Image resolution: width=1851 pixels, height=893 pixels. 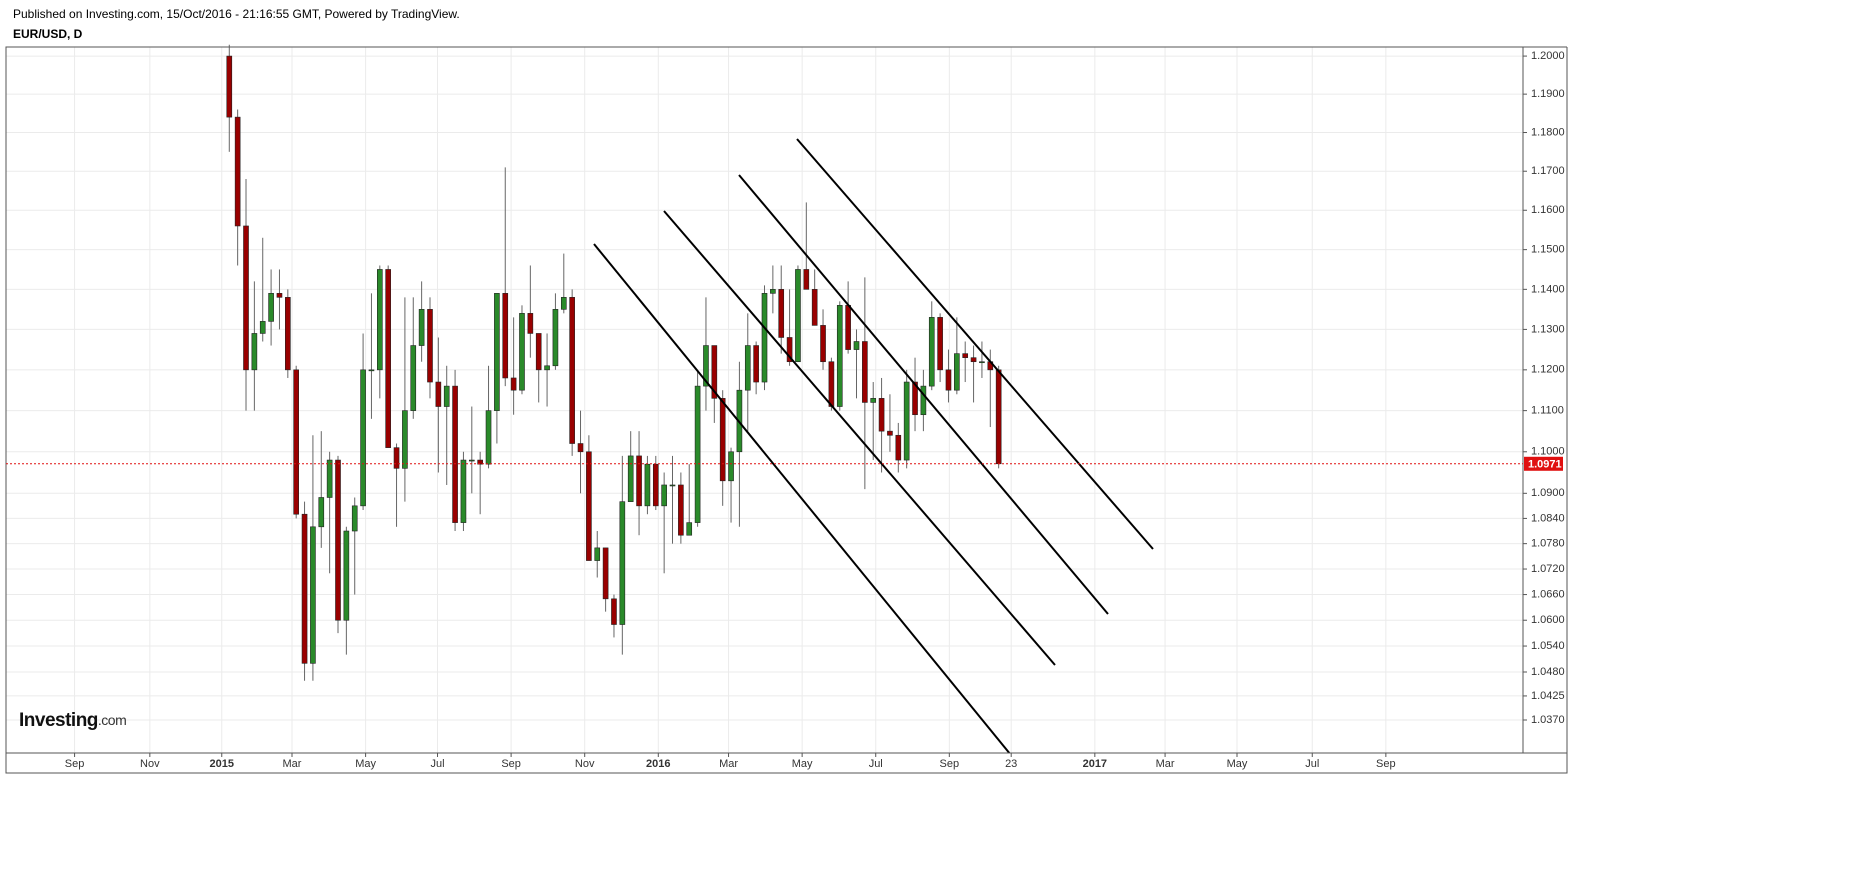 What do you see at coordinates (1095, 764) in the screenshot?
I see `x-tick-label: 2017` at bounding box center [1095, 764].